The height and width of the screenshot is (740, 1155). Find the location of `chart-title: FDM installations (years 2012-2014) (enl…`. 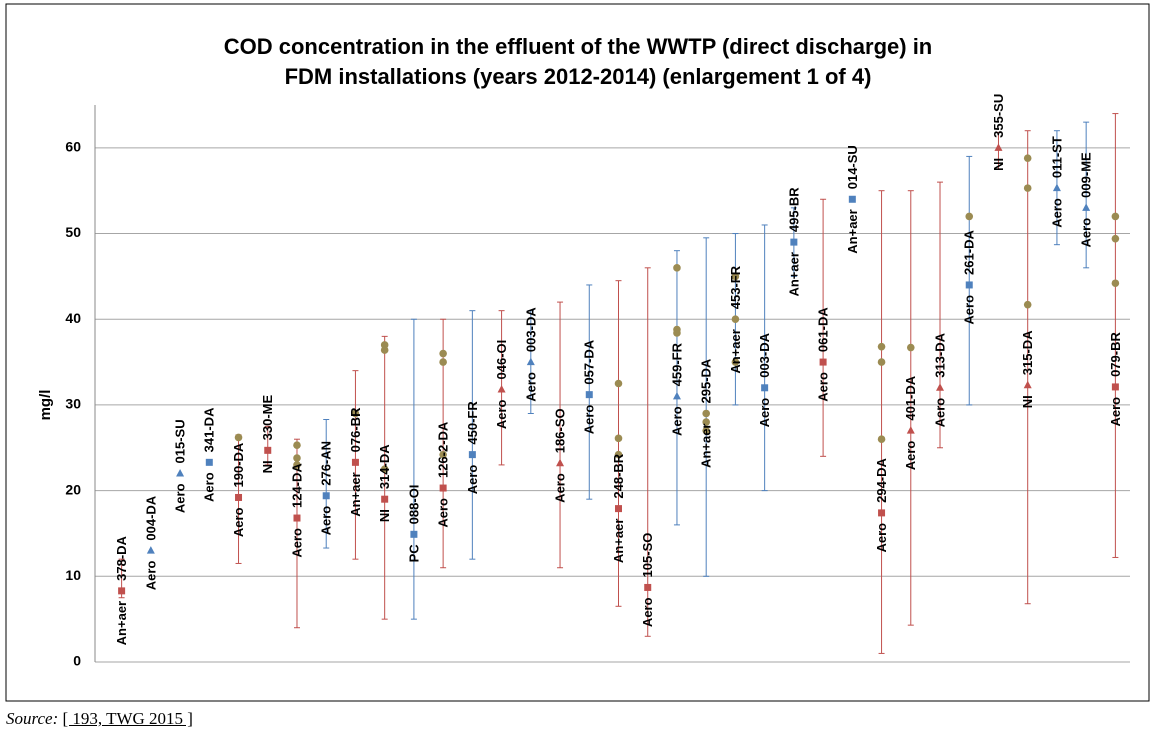

chart-title: FDM installations (years 2012-2014) (enl… is located at coordinates (578, 76).